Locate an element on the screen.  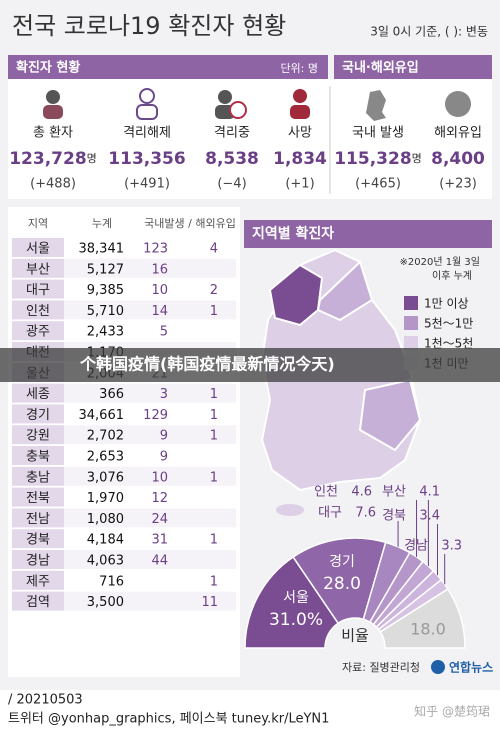
slice-name: 대구 is located at coordinates (330, 513).